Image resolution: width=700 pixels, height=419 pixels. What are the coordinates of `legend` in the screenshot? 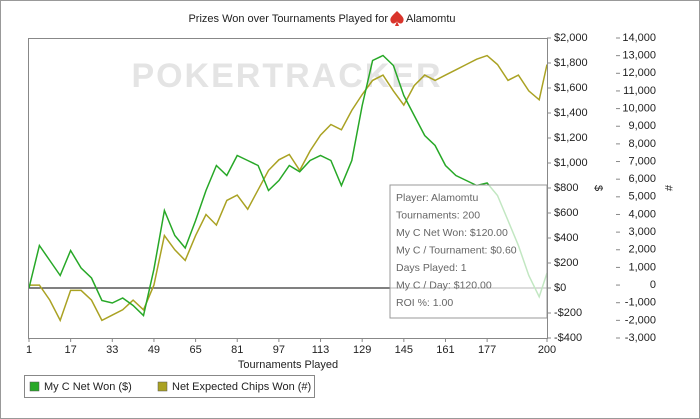 It's located at (169, 386).